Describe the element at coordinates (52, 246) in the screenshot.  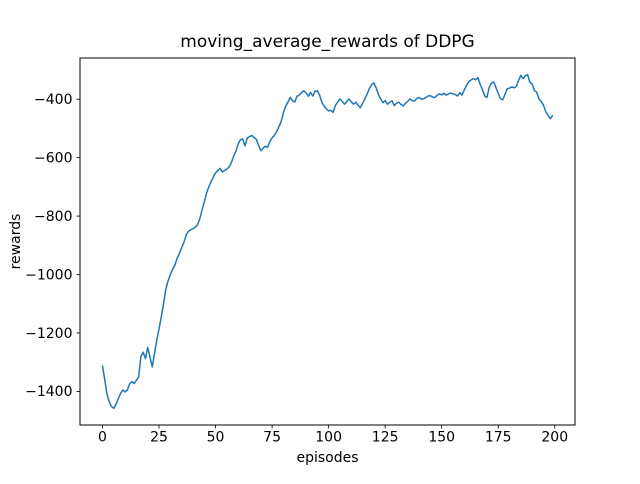
I see `y-ticks: −400 −600 −800 −1000 −1200 −1400` at that location.